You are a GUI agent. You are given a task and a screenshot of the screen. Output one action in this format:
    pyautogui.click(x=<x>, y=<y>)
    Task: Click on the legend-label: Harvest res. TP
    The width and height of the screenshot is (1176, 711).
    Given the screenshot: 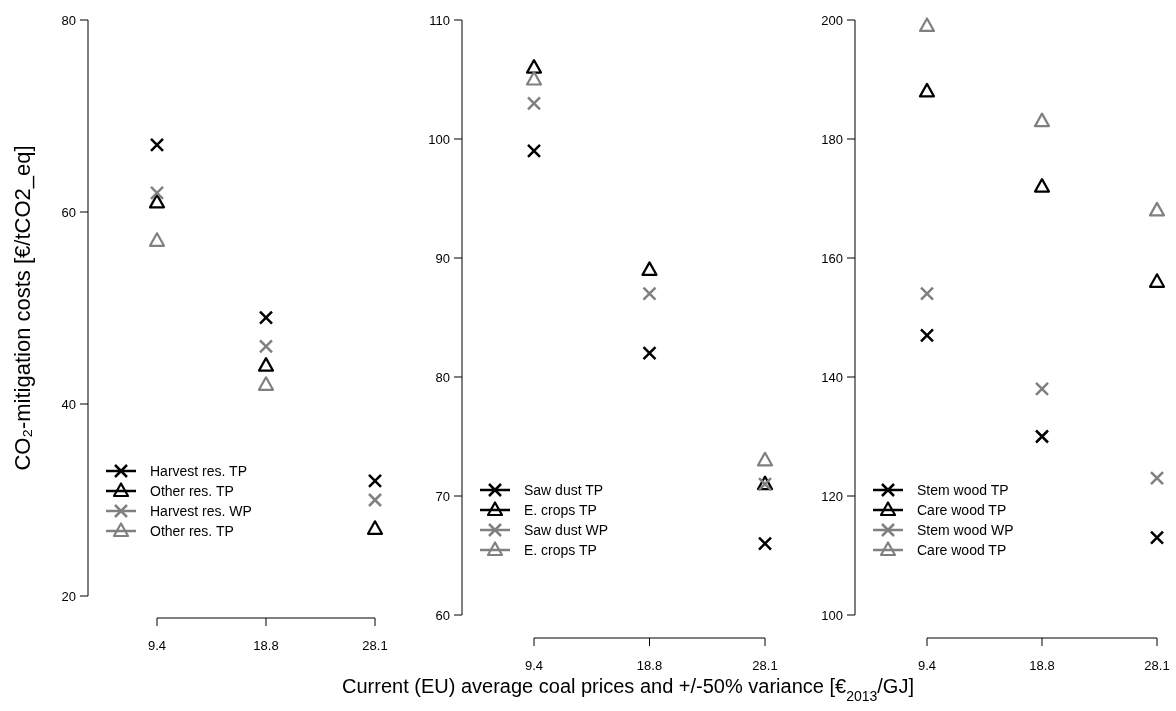 What is the action you would take?
    pyautogui.click(x=198, y=470)
    